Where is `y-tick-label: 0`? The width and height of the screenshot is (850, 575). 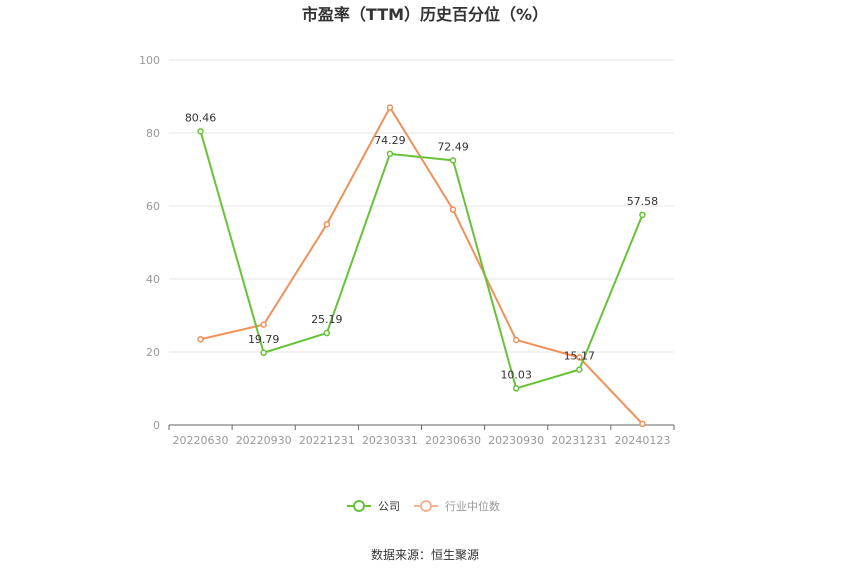
y-tick-label: 0 is located at coordinates (156, 425).